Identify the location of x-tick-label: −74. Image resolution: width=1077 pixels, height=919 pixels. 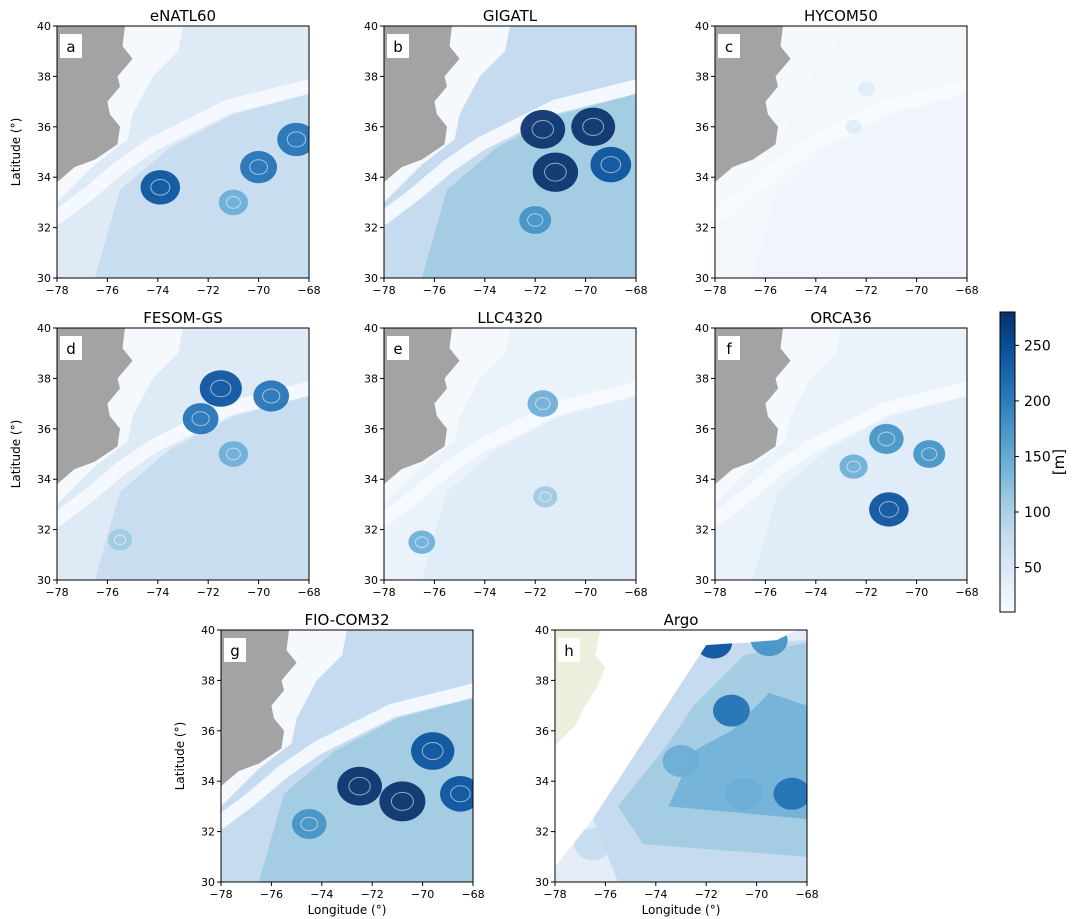
(157, 592).